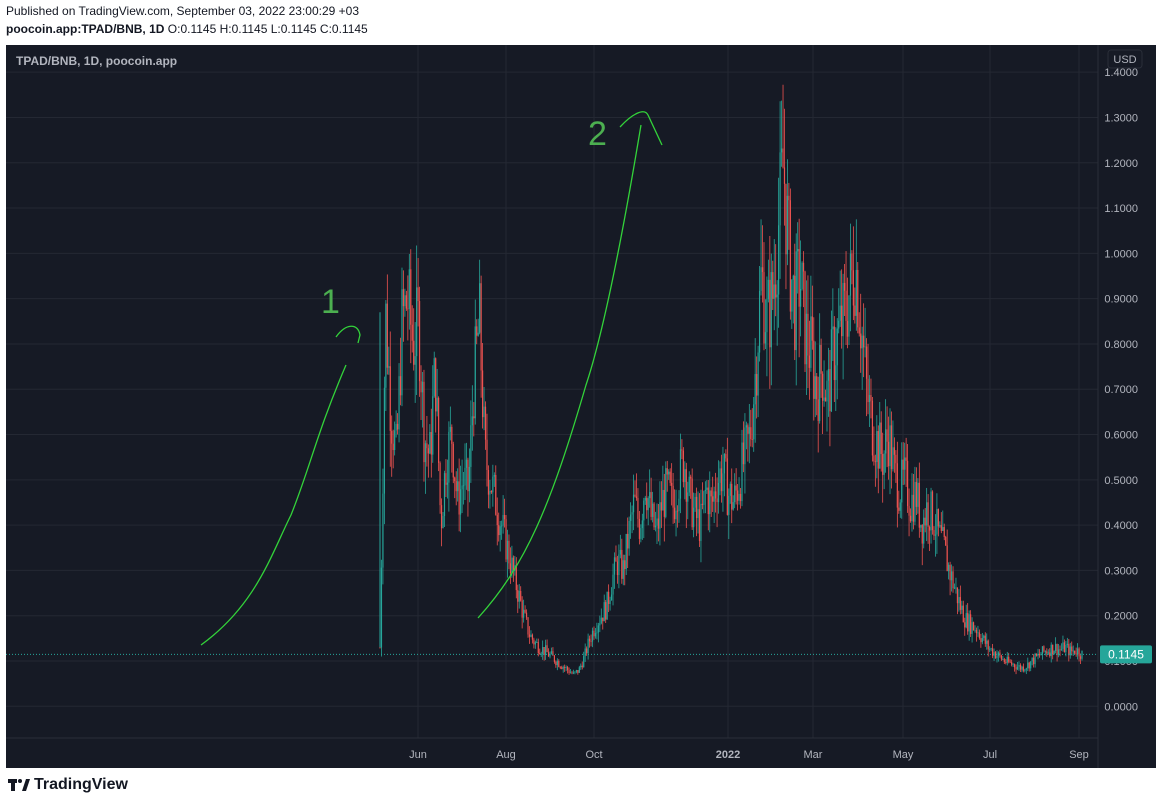 This screenshot has width=1160, height=804. What do you see at coordinates (96, 61) in the screenshot?
I see `chart-legend-title: TPAD/BNB, 1D, poocoin.app` at bounding box center [96, 61].